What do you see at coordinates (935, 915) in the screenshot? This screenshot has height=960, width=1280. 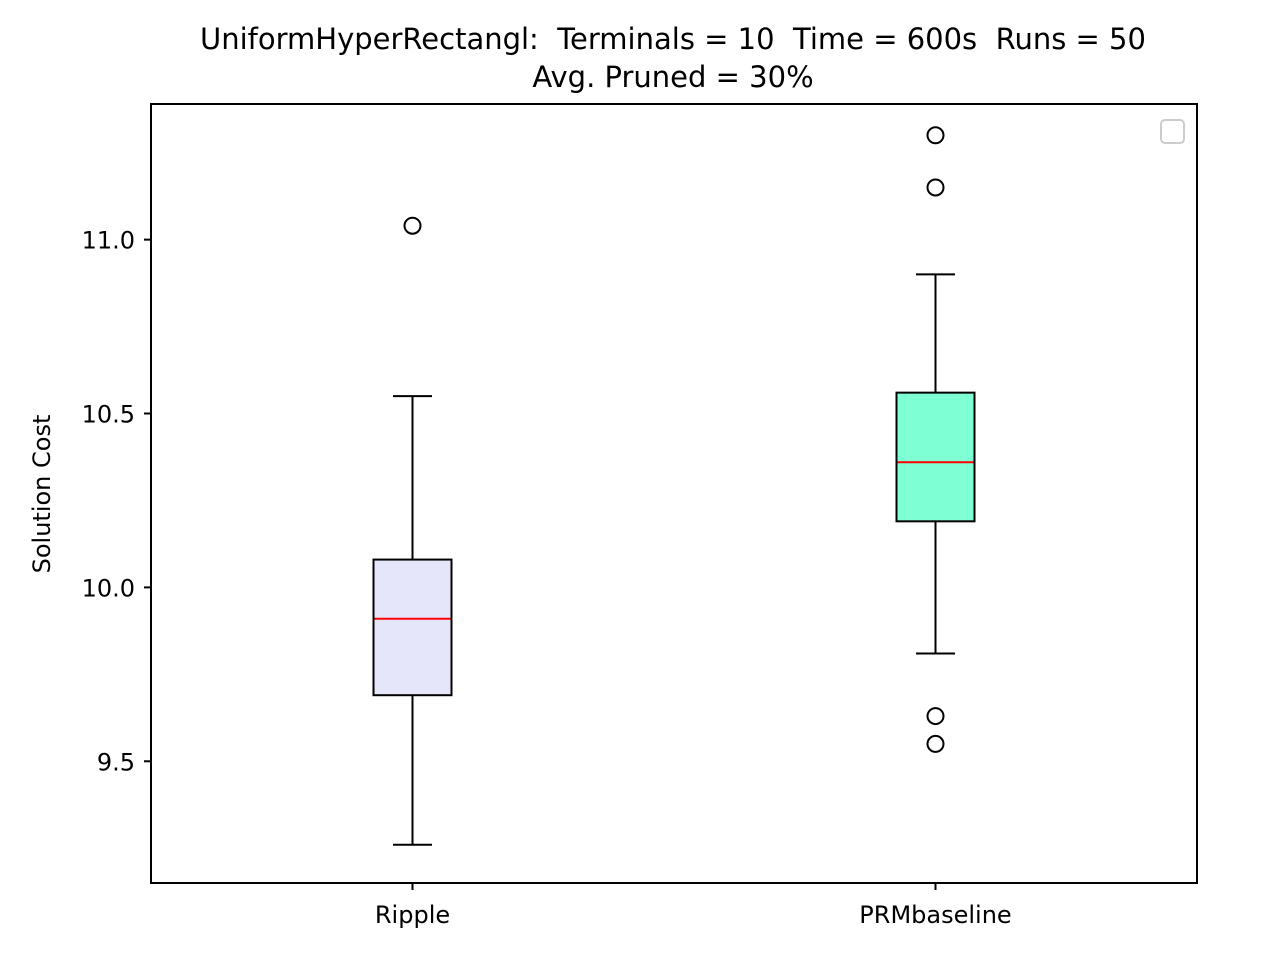 I see `x-tick-label: PRMbaseline` at bounding box center [935, 915].